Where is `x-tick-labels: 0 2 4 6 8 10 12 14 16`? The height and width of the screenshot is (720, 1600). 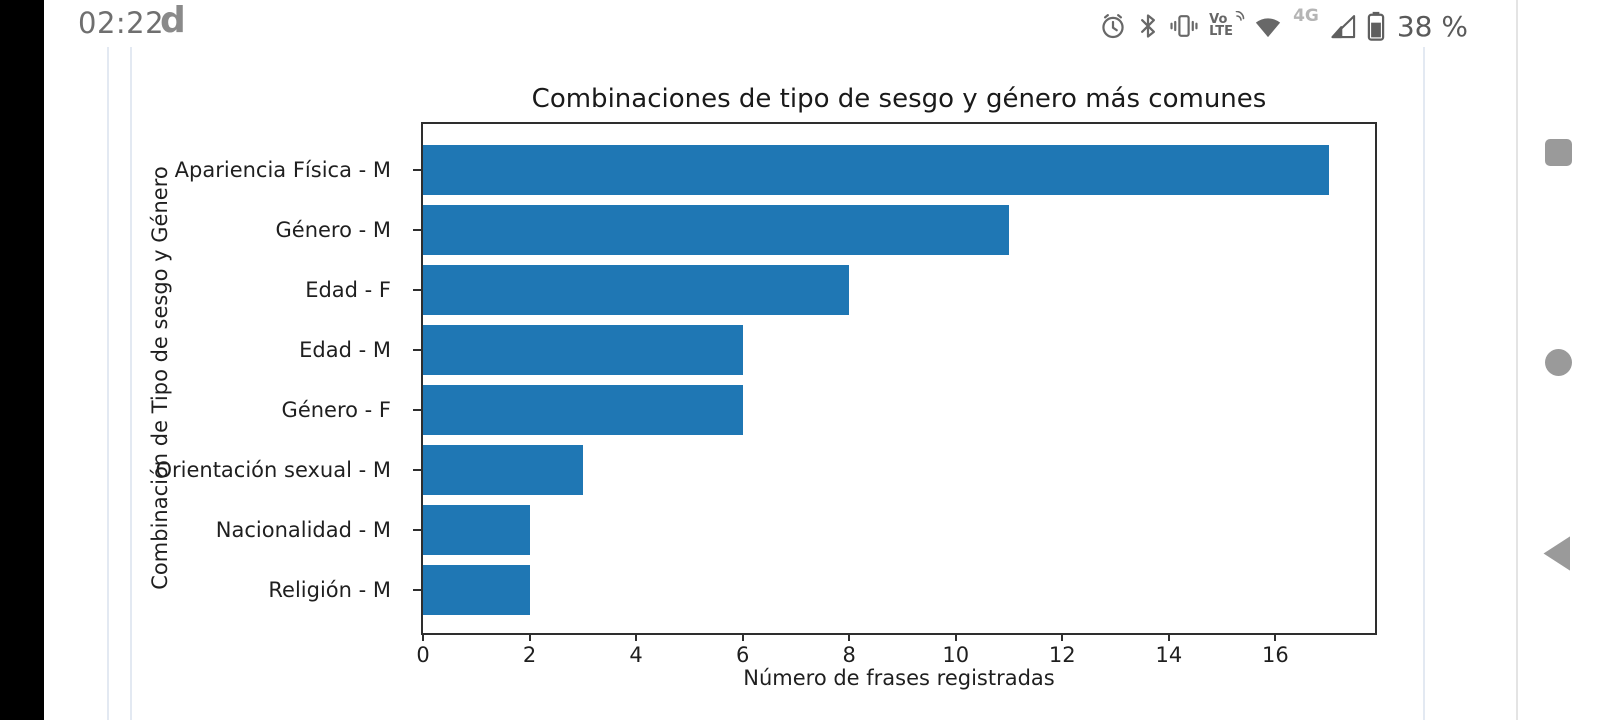
x-tick-labels: 0 2 4 6 8 10 12 14 16 is located at coordinates (895, 657).